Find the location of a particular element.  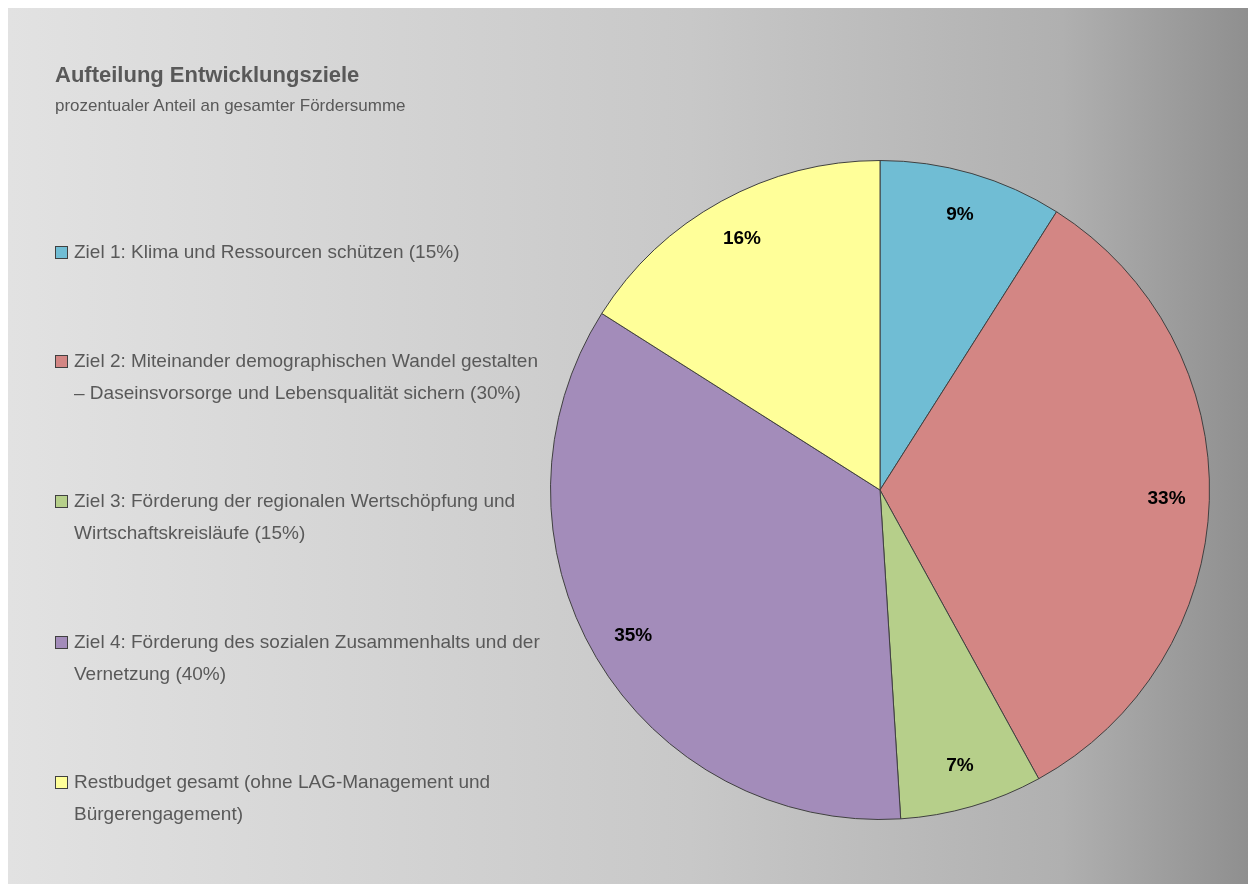

legend-label: Ziel 1: Klima und Ressourcen schützen (15%) is located at coordinates (267, 252).